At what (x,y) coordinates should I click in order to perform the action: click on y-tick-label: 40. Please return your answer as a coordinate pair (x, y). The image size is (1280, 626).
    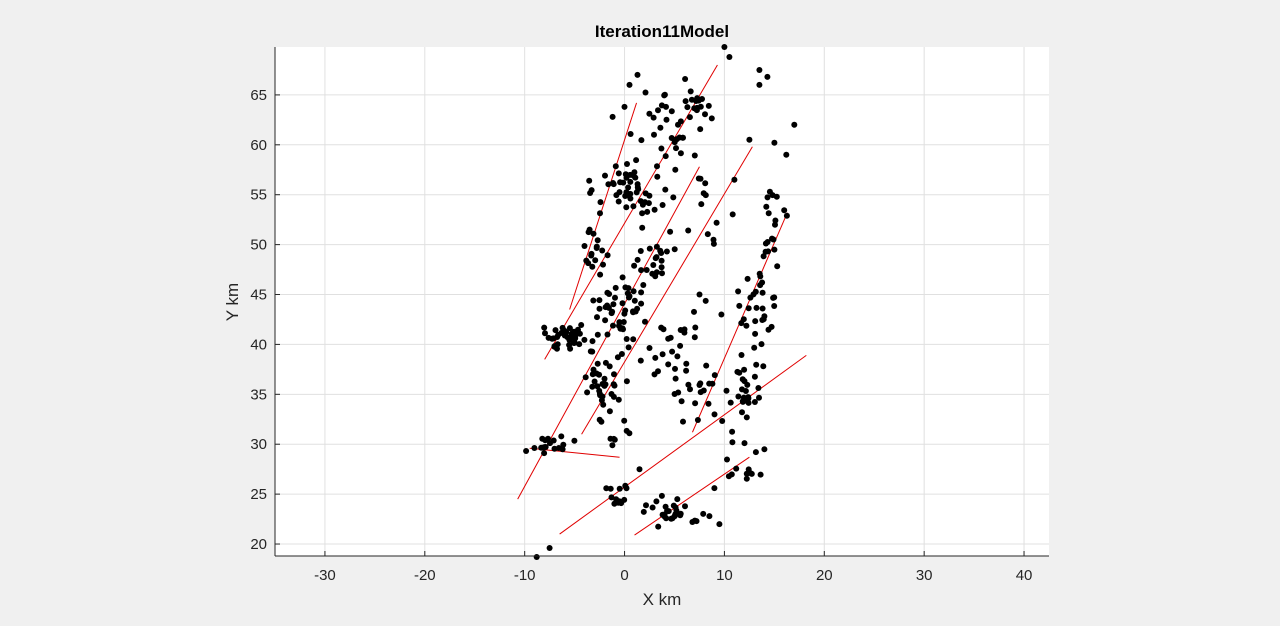
    Looking at the image, I should click on (258, 344).